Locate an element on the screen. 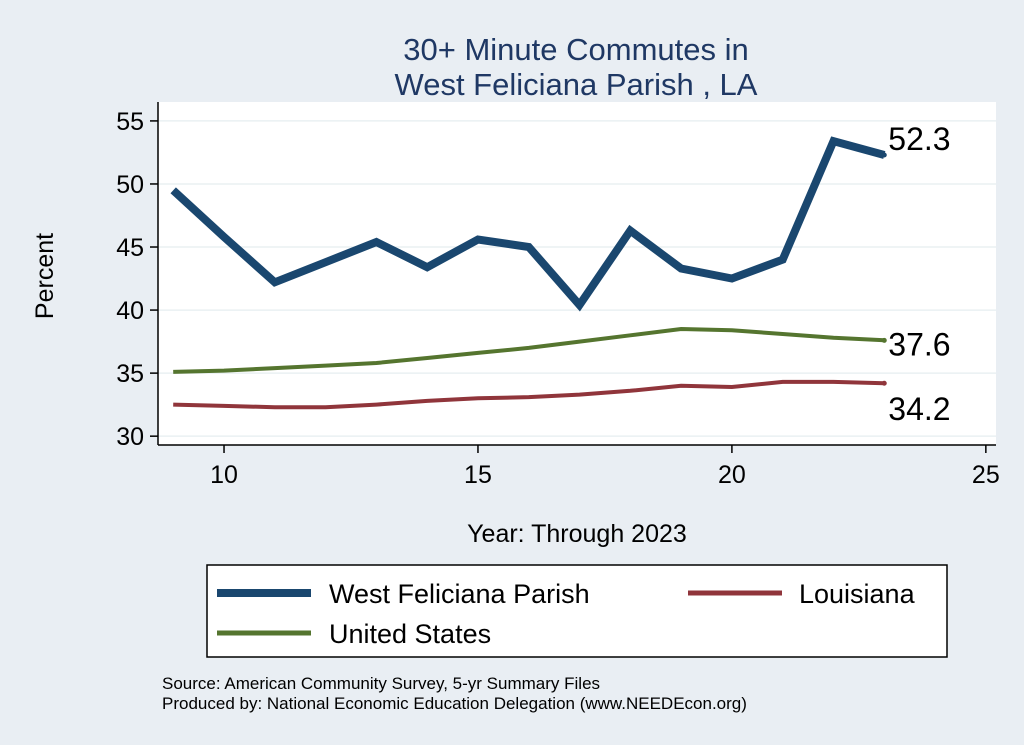 The height and width of the screenshot is (745, 1024). end-label-louisiana: 34.2 is located at coordinates (919, 409).